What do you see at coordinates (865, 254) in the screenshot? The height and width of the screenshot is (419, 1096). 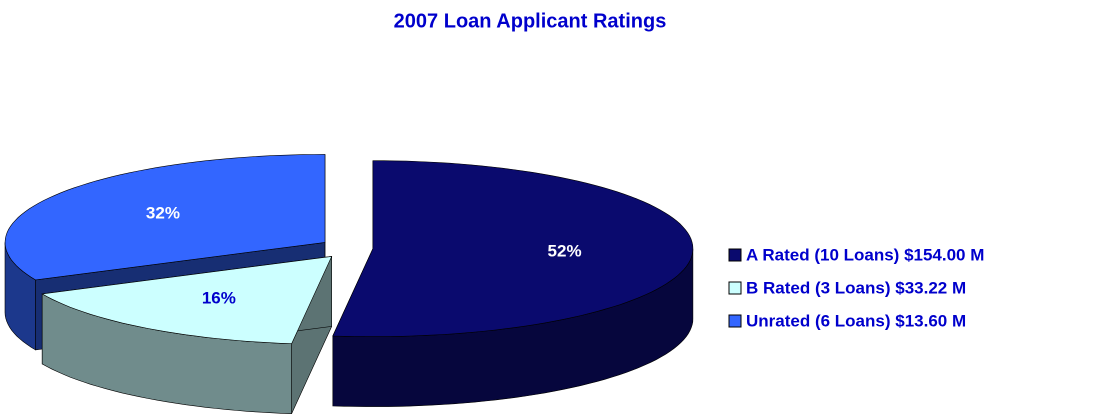 I see `legend-label: A Rated (10 Loans) $154.00 M` at bounding box center [865, 254].